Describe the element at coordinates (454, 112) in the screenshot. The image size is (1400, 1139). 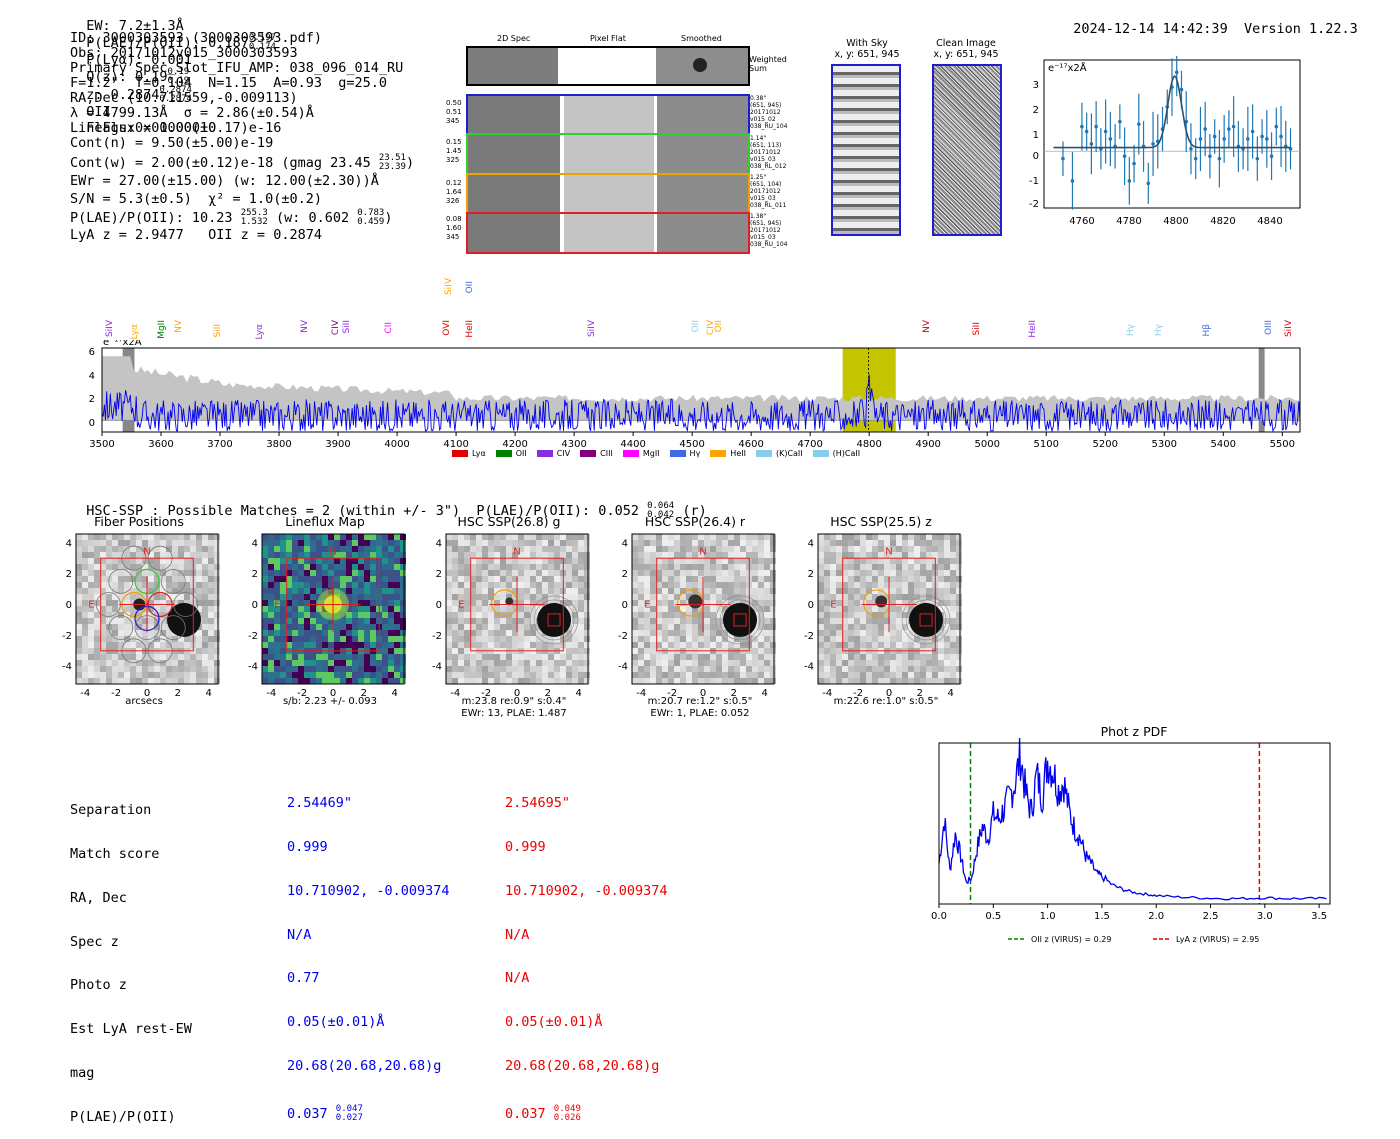
I see `row0-left: 0.50 0.51 345` at that location.